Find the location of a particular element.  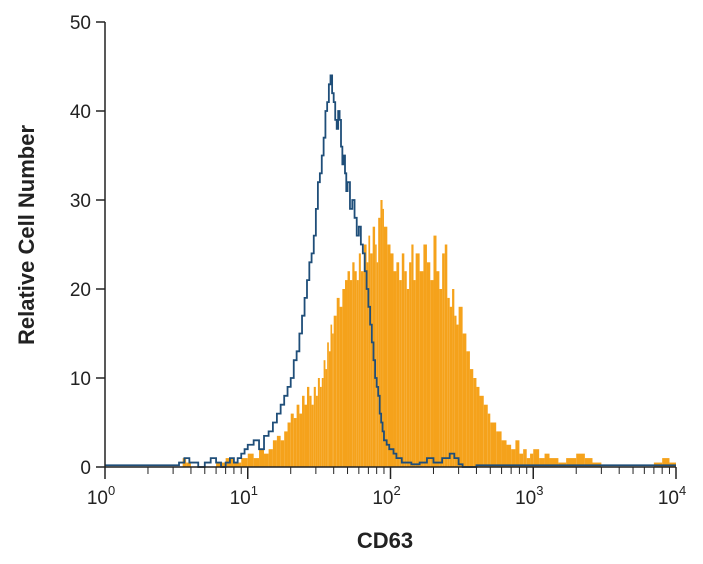

y-tick-label: 20 is located at coordinates (80, 290).